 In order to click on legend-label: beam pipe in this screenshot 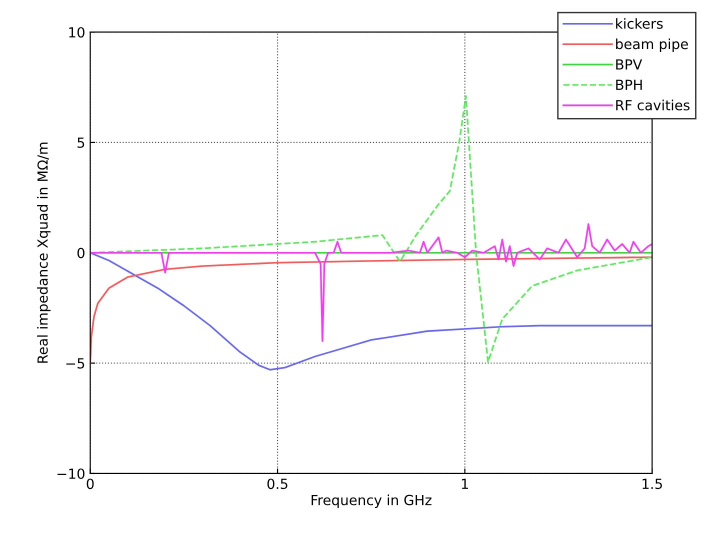, I will do `click(652, 45)`.